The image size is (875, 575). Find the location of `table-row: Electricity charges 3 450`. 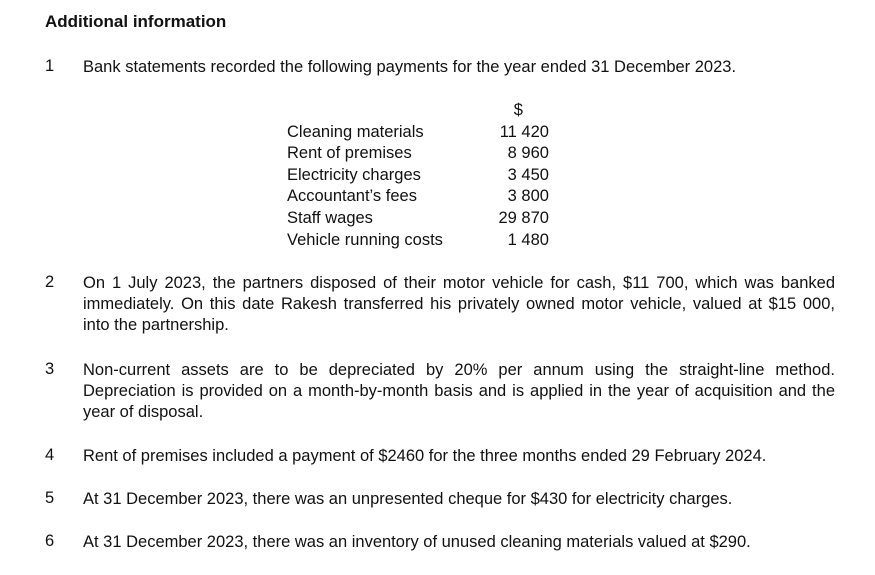

table-row: Electricity charges 3 450 is located at coordinates (418, 174).